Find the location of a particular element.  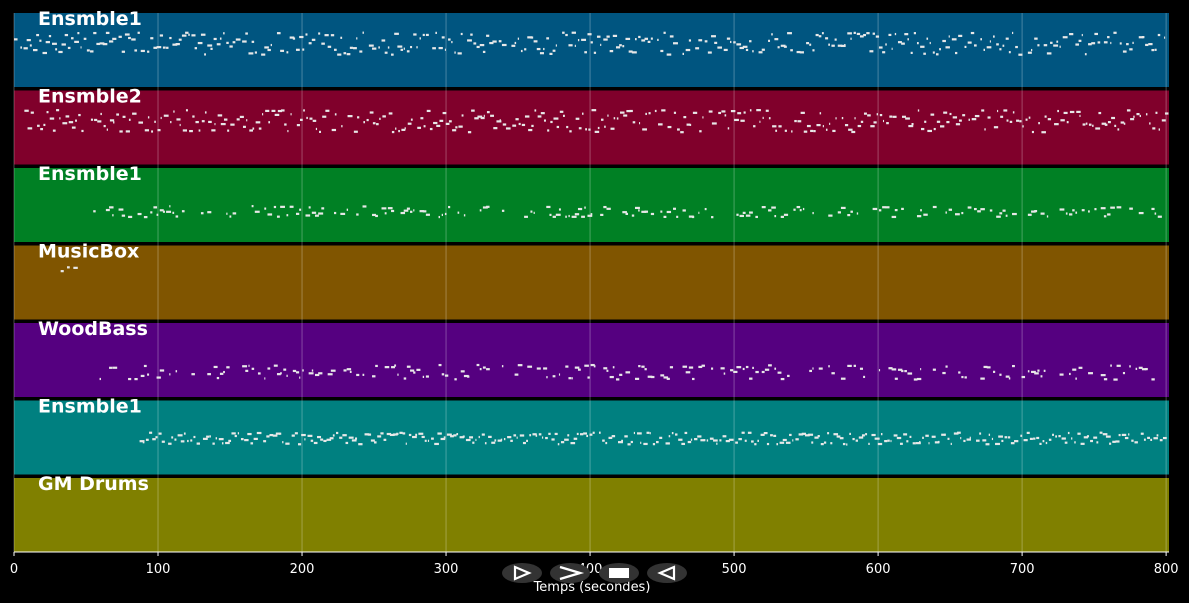

playback-controls is located at coordinates (594, 573).